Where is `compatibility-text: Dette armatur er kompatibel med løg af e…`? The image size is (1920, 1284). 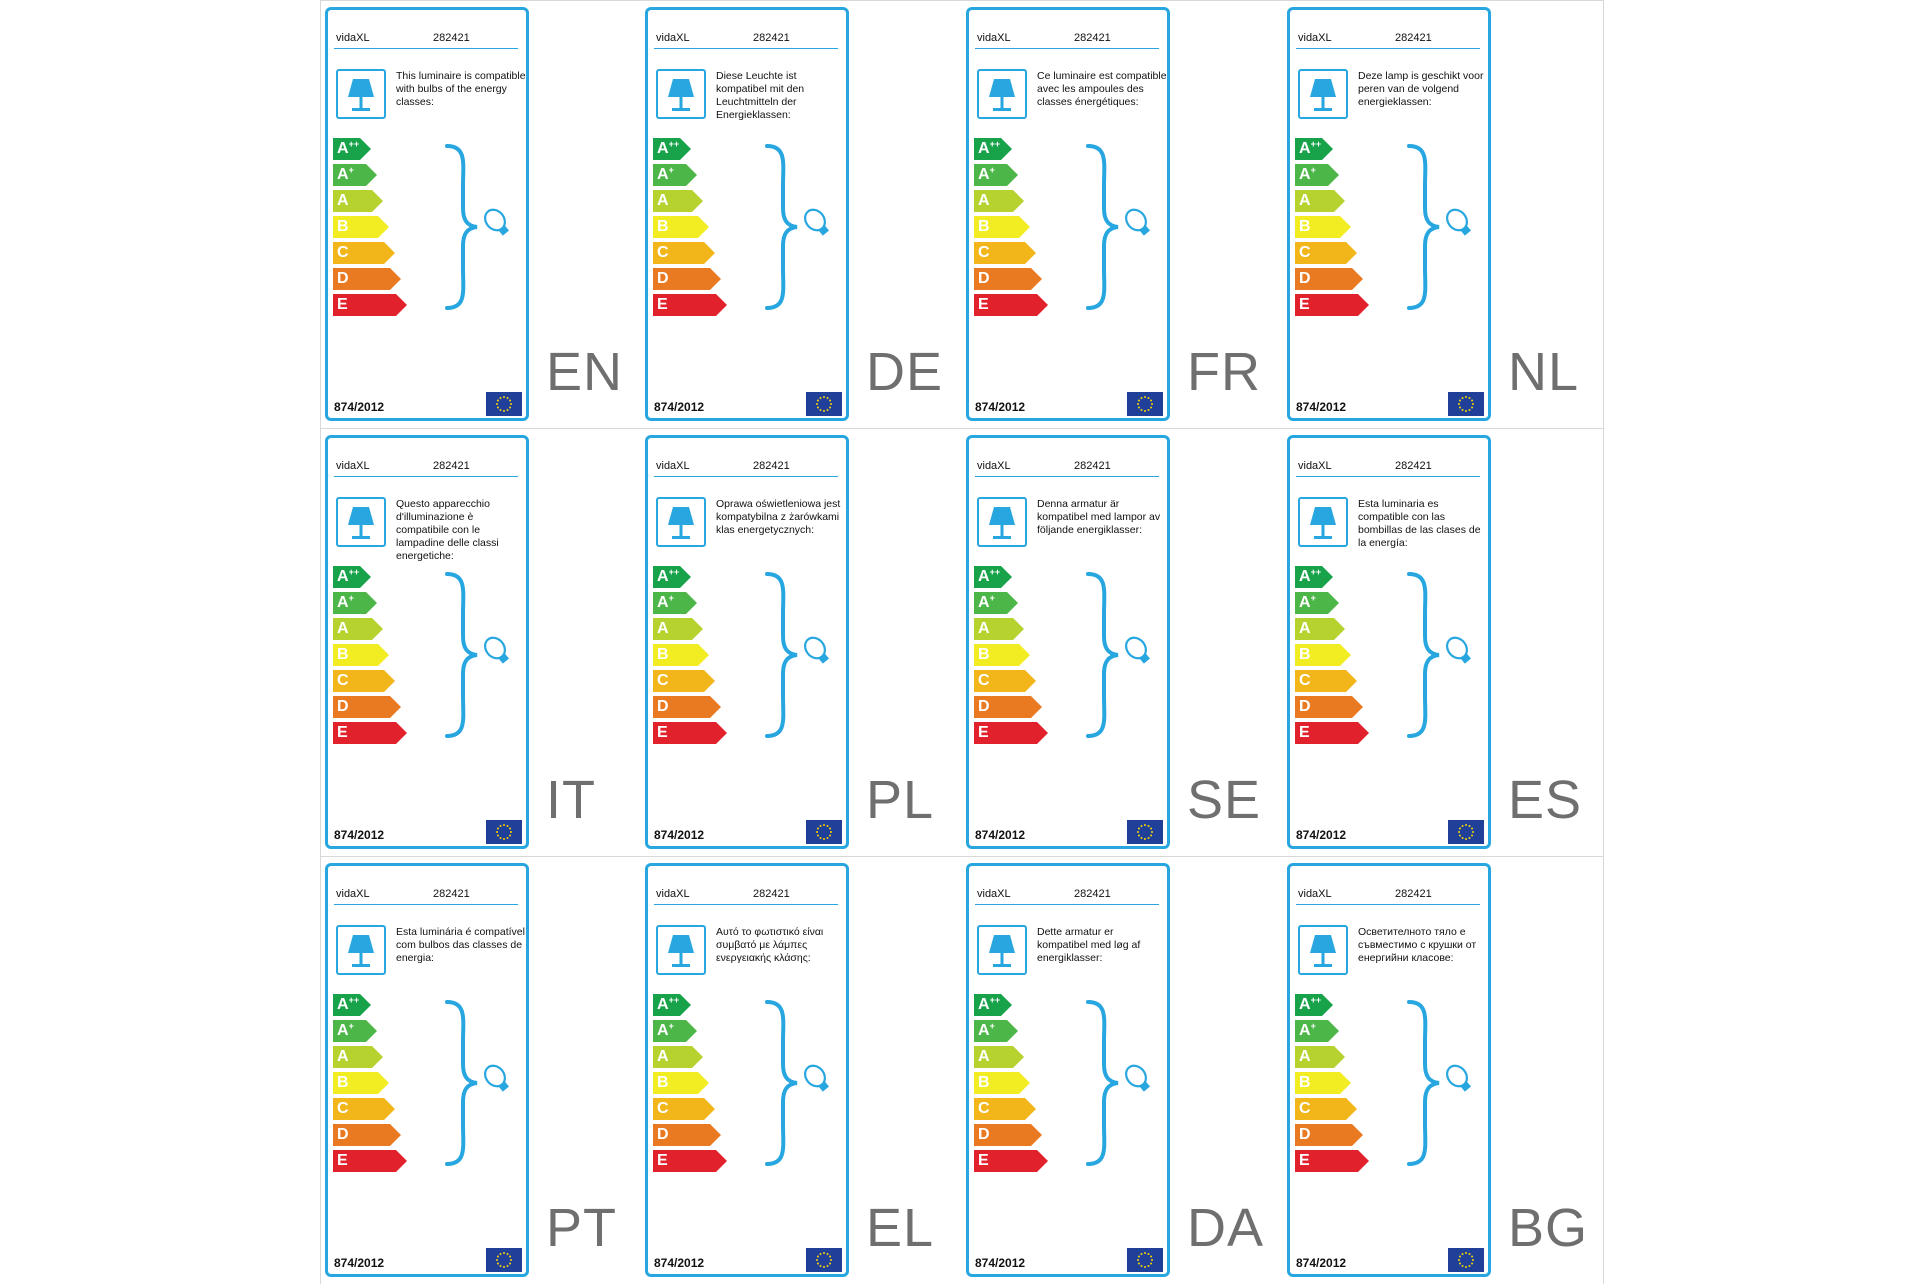 compatibility-text: Dette armatur er kompatibel med løg af e… is located at coordinates (1089, 945).